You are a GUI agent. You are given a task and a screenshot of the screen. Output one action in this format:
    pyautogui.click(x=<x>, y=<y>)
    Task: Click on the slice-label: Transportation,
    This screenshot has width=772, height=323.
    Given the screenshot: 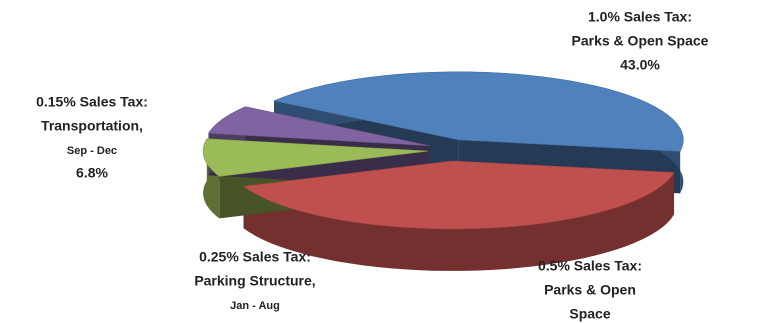 What is the action you would take?
    pyautogui.click(x=92, y=126)
    